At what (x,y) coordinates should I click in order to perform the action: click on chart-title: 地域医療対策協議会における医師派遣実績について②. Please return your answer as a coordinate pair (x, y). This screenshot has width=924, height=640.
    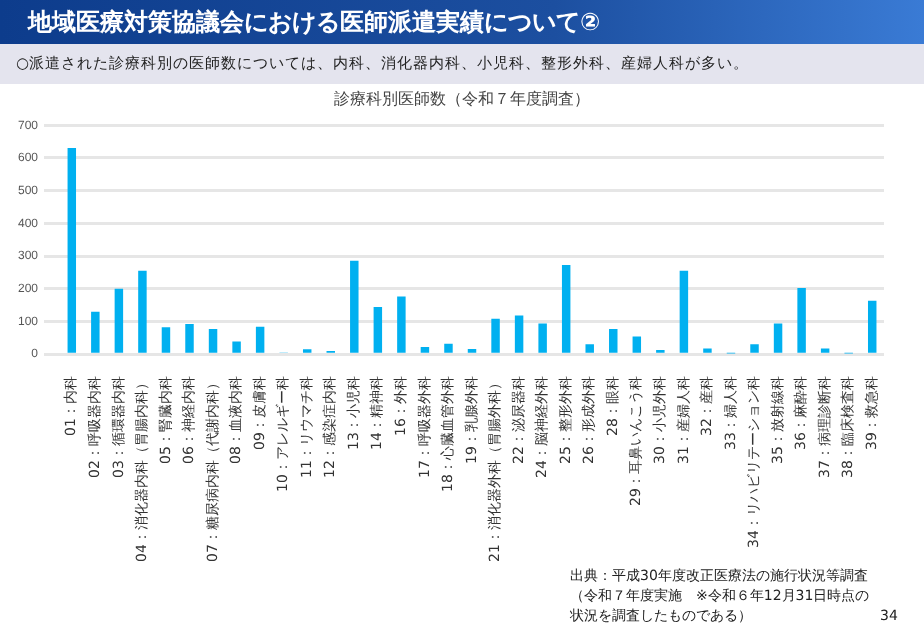
    Looking at the image, I should click on (462, 22).